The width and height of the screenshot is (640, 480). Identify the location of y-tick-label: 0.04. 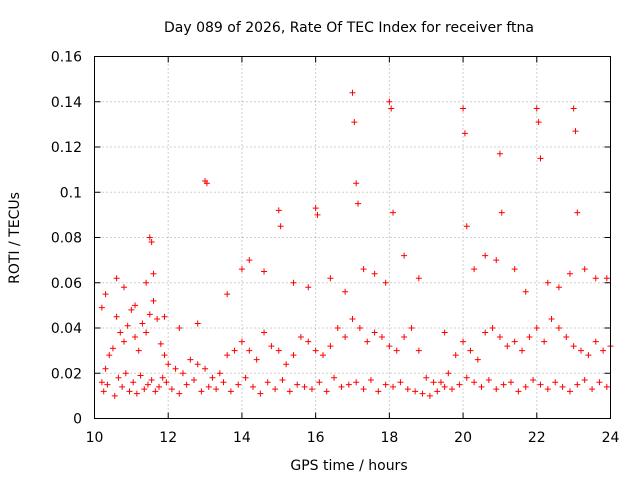
(66, 329).